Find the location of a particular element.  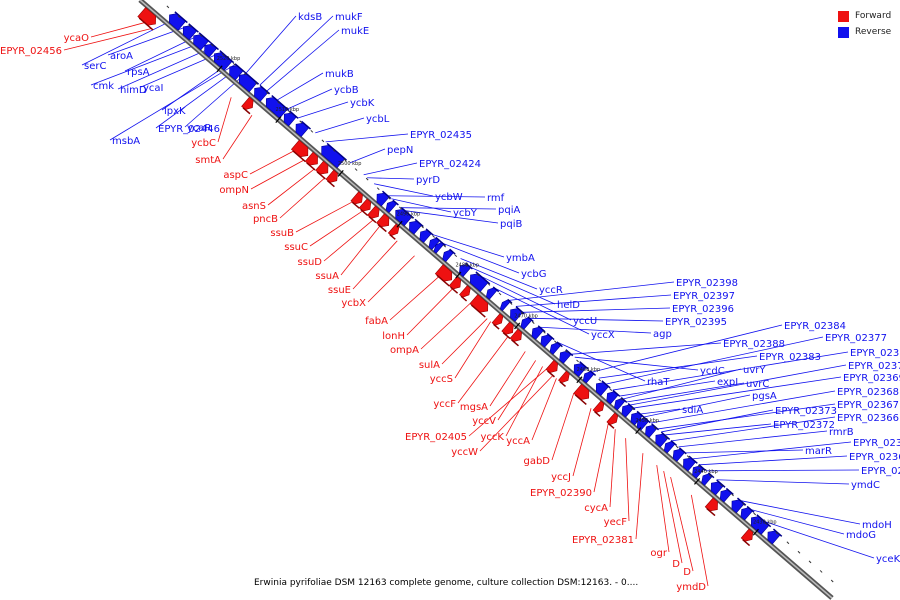

gene-label-epyr-02362: EPYR_02362 is located at coordinates (874, 457).